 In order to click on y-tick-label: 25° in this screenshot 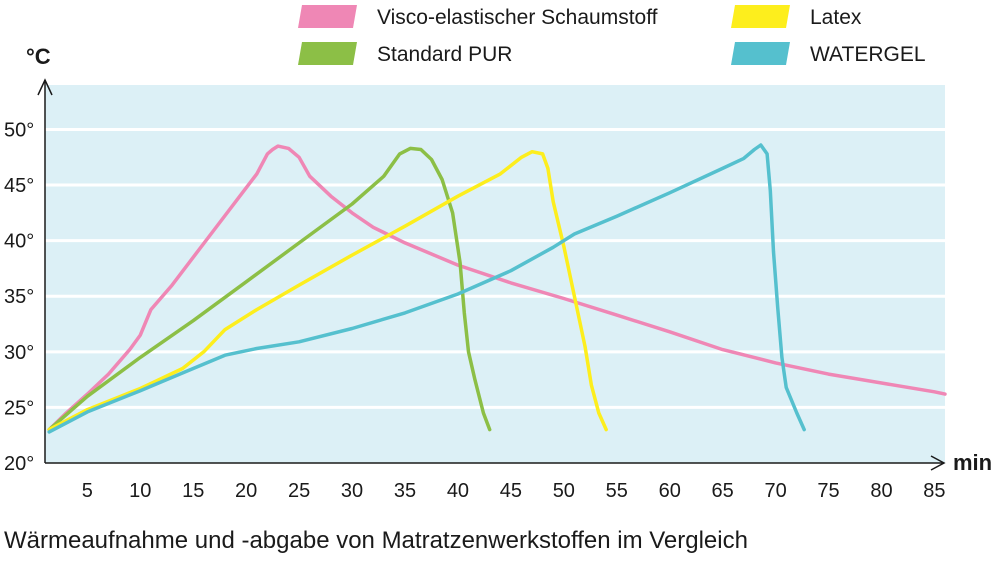, I will do `click(19, 408)`.